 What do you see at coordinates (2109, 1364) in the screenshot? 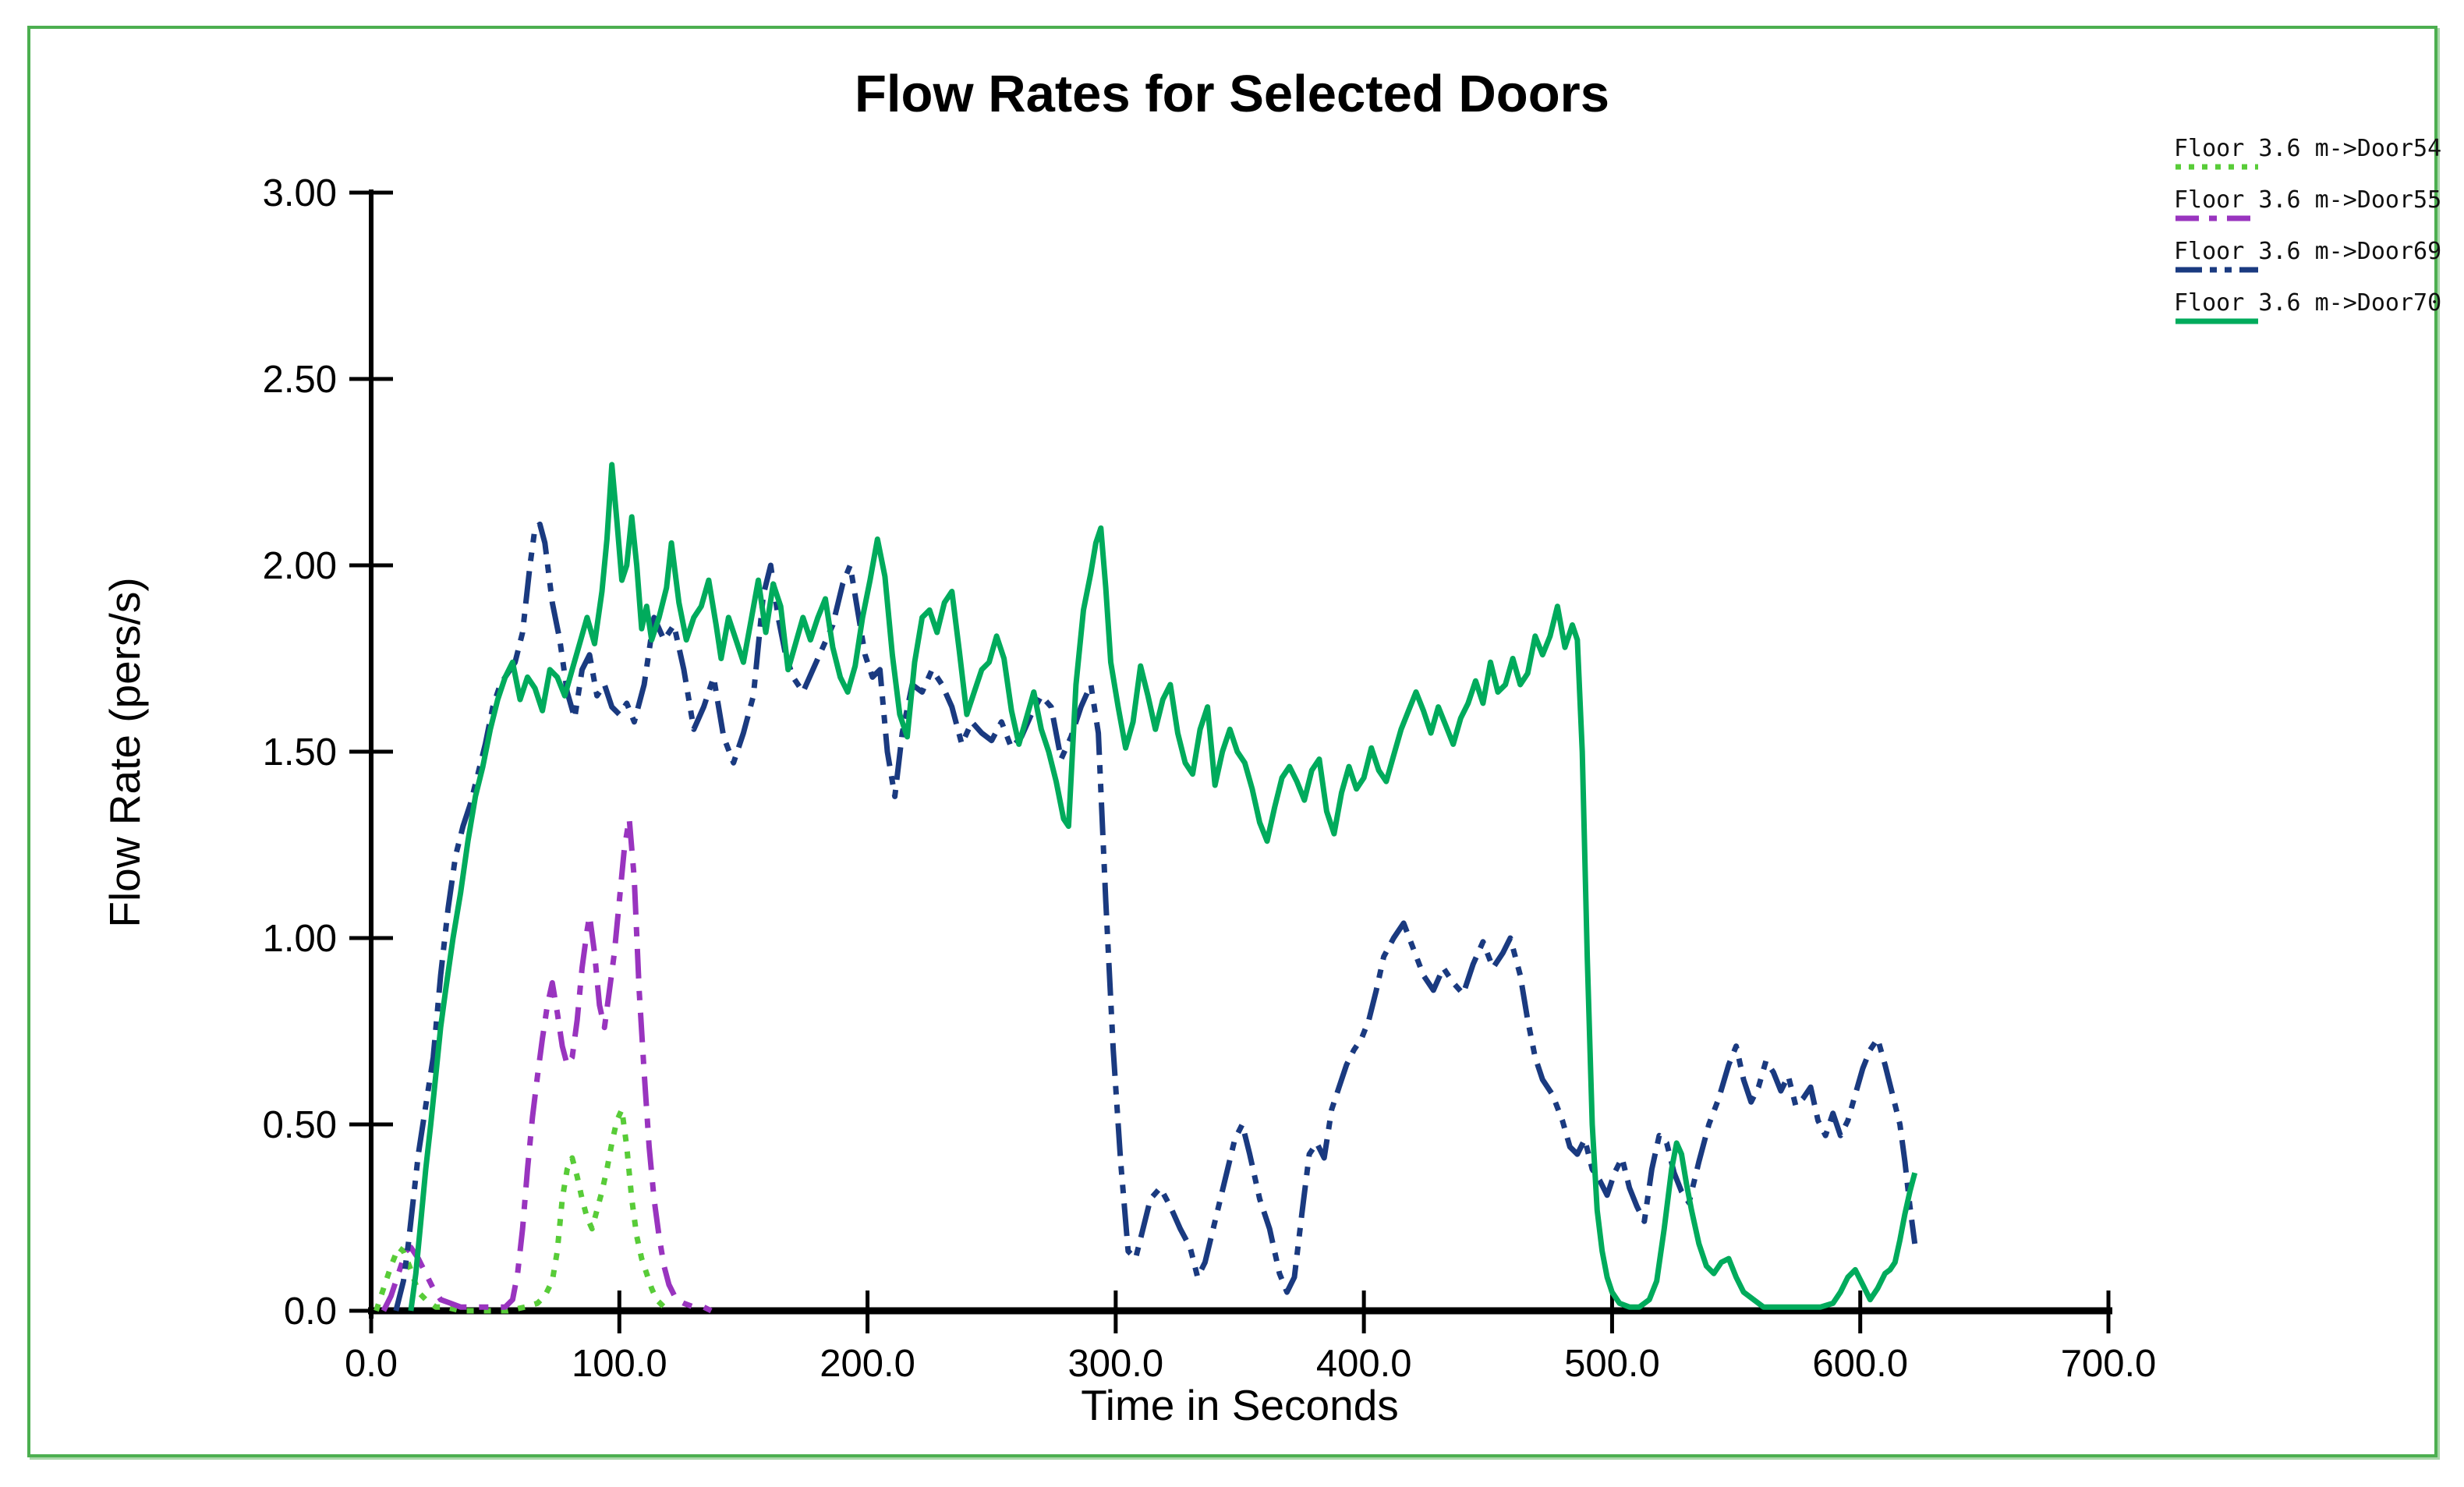
I see `x-tick-label: 700.0` at bounding box center [2109, 1364].